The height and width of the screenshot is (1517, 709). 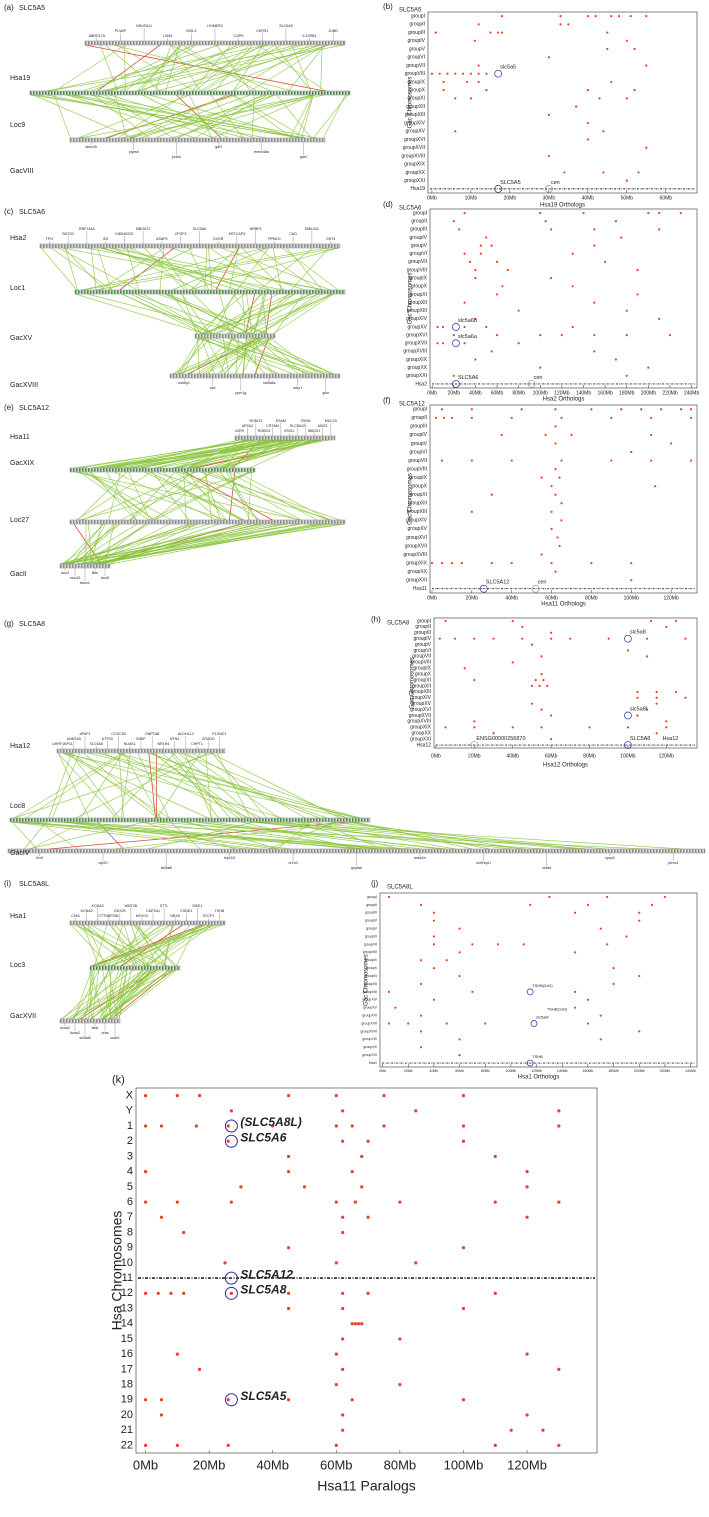 What do you see at coordinates (297, 426) in the screenshot?
I see `gene-label: SLC5A12` at bounding box center [297, 426].